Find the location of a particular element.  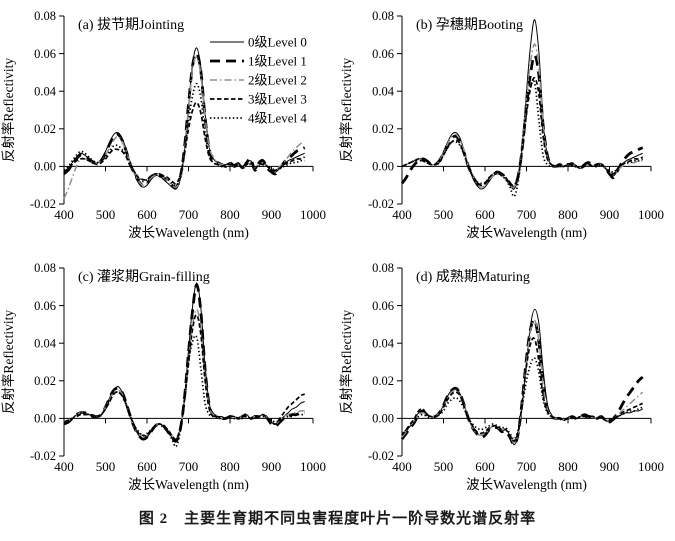

panel-title: (d) 成熟期Maturing is located at coordinates (473, 277).